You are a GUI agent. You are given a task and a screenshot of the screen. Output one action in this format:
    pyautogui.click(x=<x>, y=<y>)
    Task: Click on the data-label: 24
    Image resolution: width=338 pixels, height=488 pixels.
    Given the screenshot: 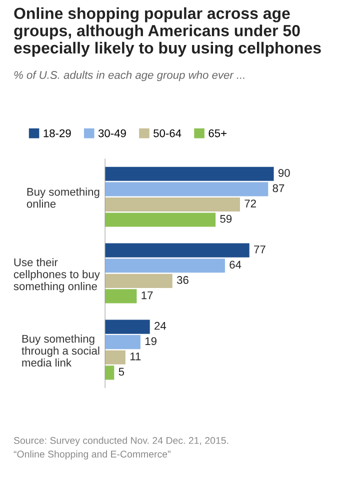 What is the action you would take?
    pyautogui.click(x=160, y=326)
    